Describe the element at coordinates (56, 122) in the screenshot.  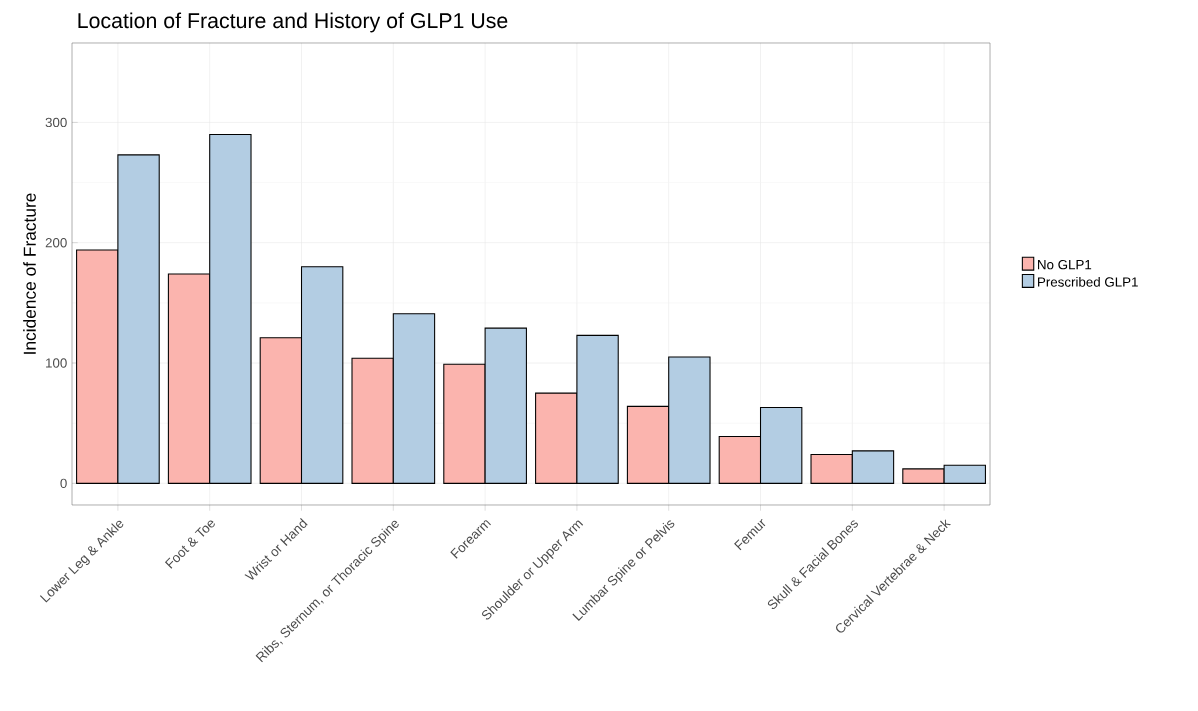
I see `y-tick-label: 300` at that location.